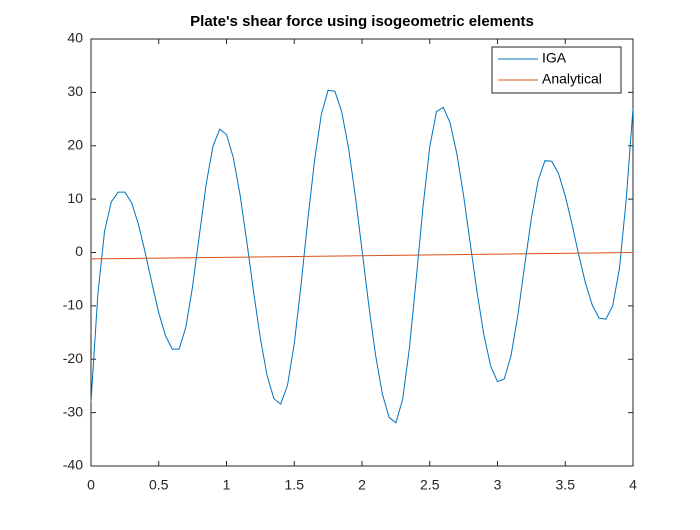 The image size is (700, 530). What do you see at coordinates (75, 91) in the screenshot?
I see `y-tick-label: 30` at bounding box center [75, 91].